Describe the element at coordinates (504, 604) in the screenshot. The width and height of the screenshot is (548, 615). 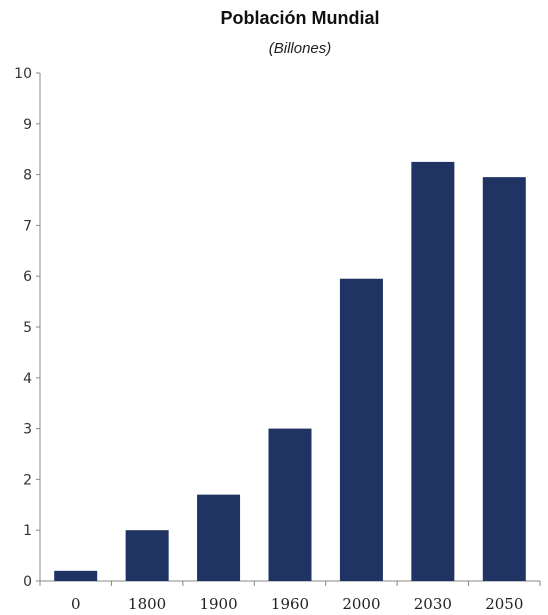
I see `x-tick-label: 2050` at that location.